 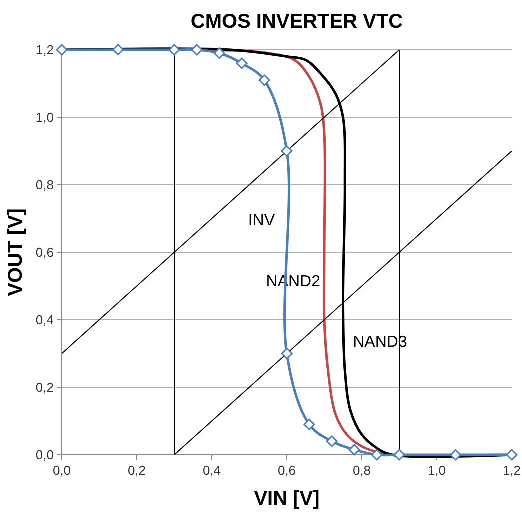 What do you see at coordinates (262, 221) in the screenshot?
I see `series-label: INV` at bounding box center [262, 221].